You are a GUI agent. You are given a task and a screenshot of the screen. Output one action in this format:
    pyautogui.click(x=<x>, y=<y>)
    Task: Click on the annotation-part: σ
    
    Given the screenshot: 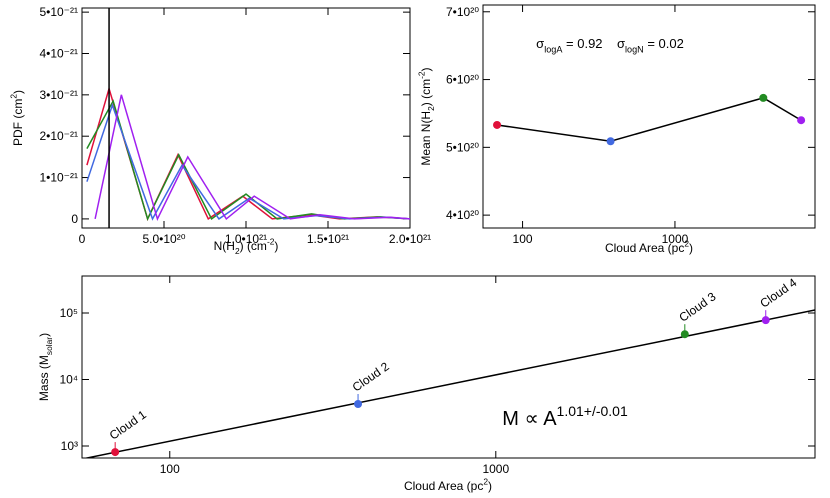 What is the action you would take?
    pyautogui.click(x=540, y=43)
    